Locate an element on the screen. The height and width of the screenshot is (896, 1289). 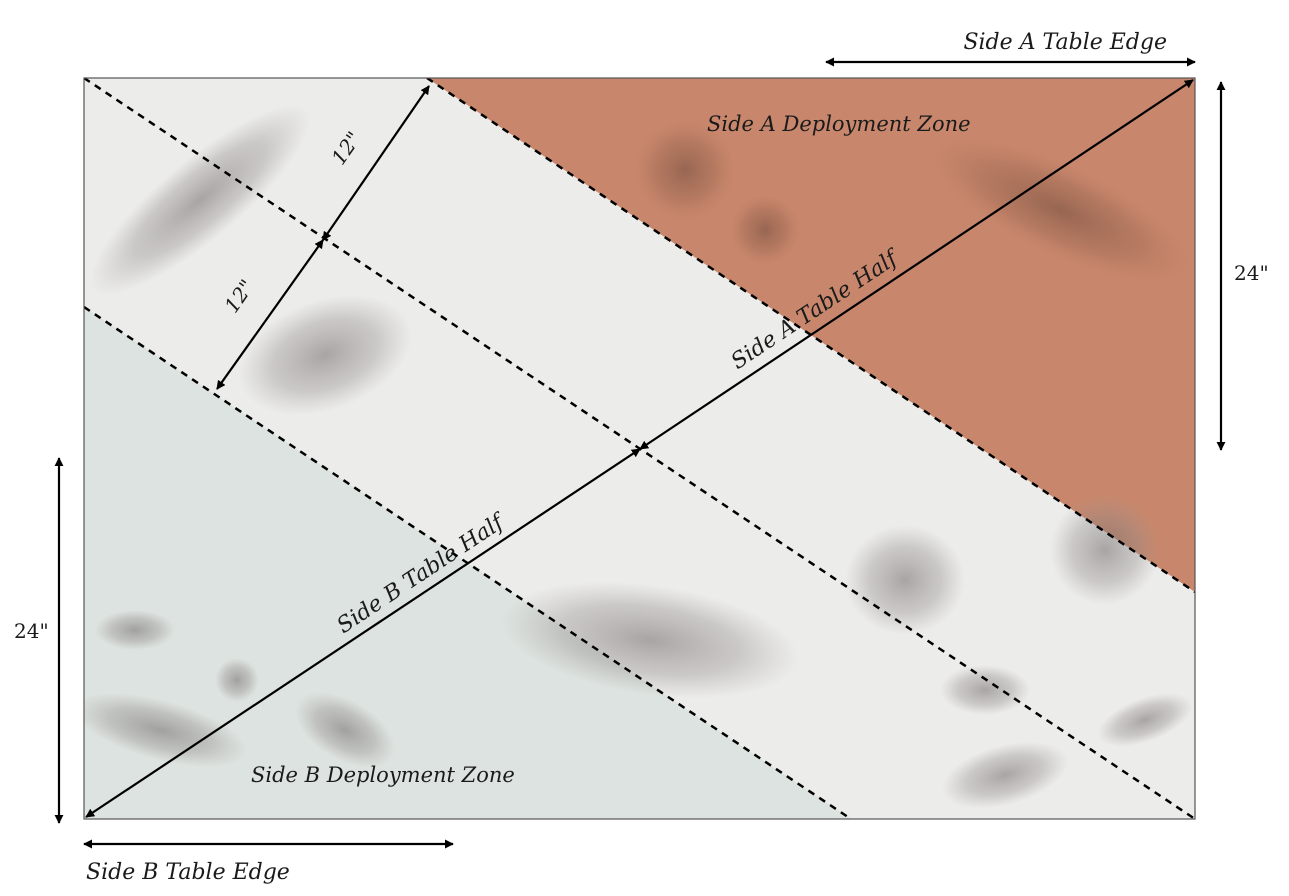
distance-arrow-lower is located at coordinates (270, 314).